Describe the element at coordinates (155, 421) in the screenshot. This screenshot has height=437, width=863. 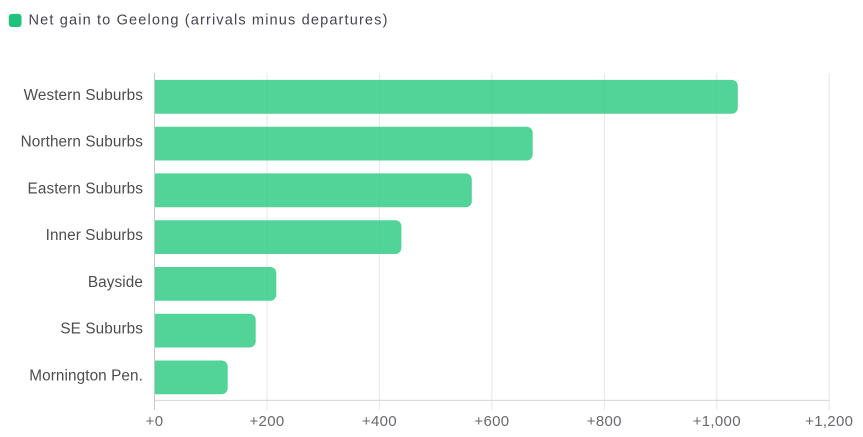
I see `svg-text: +0` at that location.